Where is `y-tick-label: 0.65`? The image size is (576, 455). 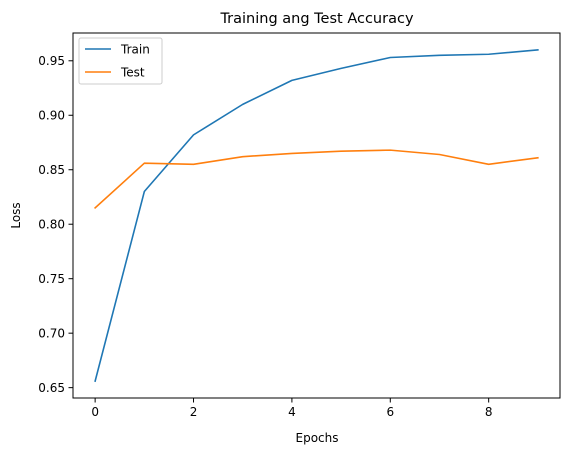 y-tick-label: 0.65 is located at coordinates (51, 388).